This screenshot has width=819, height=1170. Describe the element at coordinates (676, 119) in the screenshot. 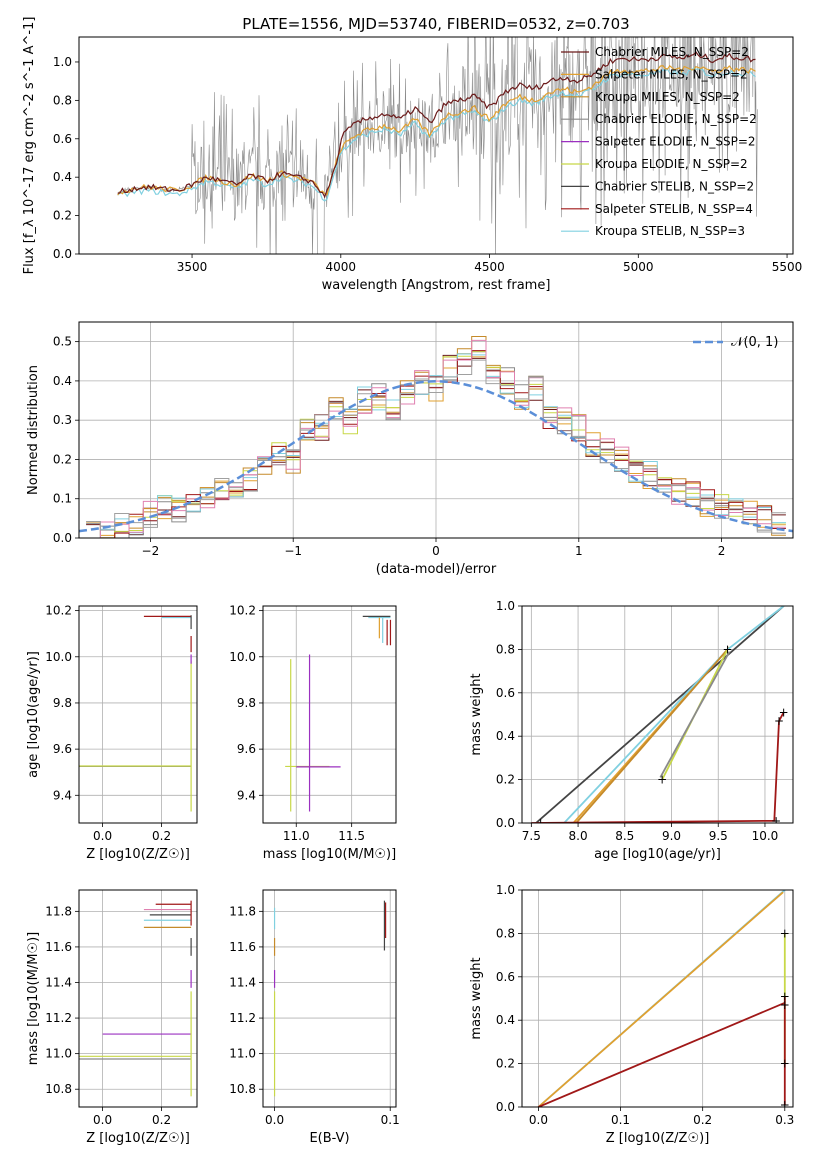

I see `legend-entry: Chabrier ELODIE, N_SSP=2` at that location.